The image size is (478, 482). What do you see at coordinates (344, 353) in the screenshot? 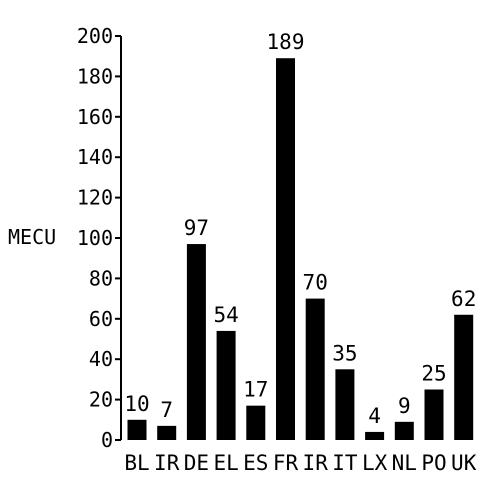
I see `data-label: 35` at bounding box center [344, 353].